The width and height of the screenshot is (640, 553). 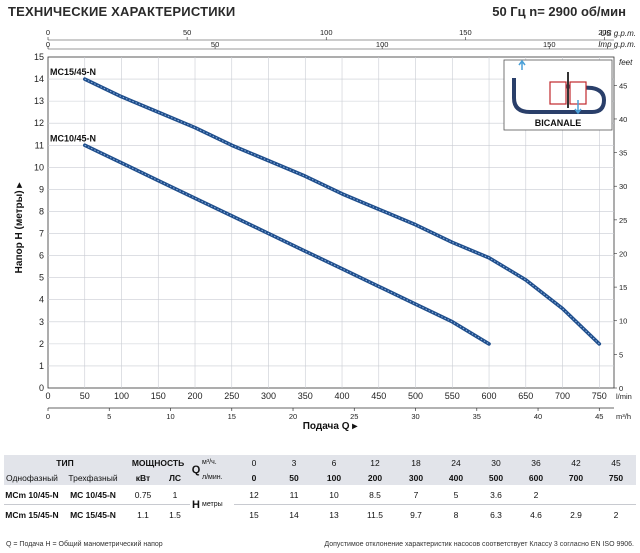 I want to click on q-label: Q, so click(x=196, y=470).